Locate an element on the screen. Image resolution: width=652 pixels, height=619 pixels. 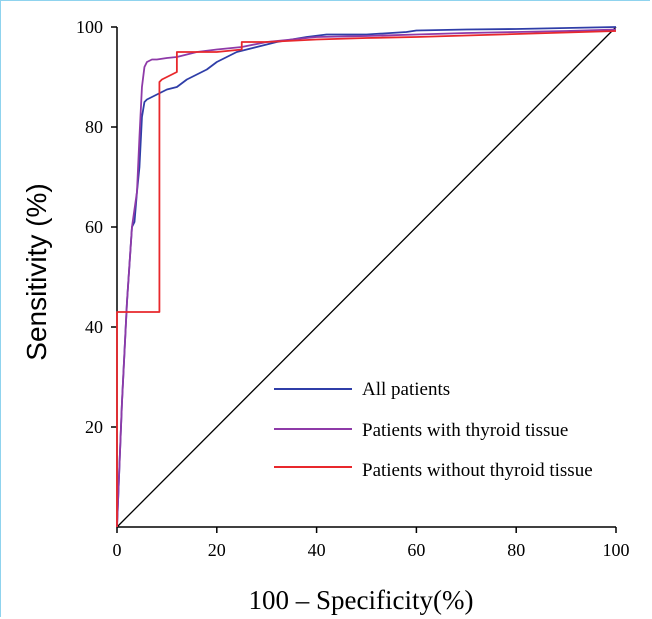
y-axis-label: Sensitivity (%) is located at coordinates (36, 271).